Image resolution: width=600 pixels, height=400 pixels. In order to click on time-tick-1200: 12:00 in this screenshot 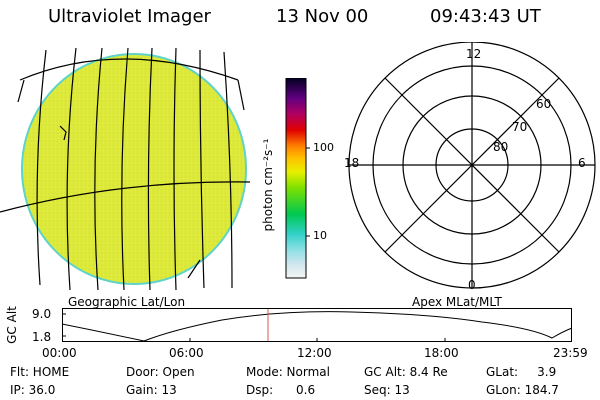, I will do `click(314, 353)`.